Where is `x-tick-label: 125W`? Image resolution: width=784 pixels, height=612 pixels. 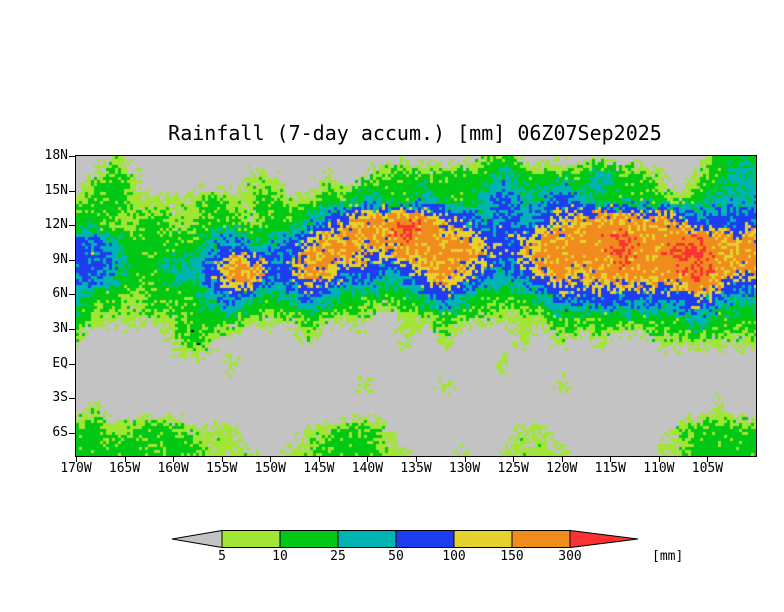
x-tick-label: 125W is located at coordinates (513, 468).